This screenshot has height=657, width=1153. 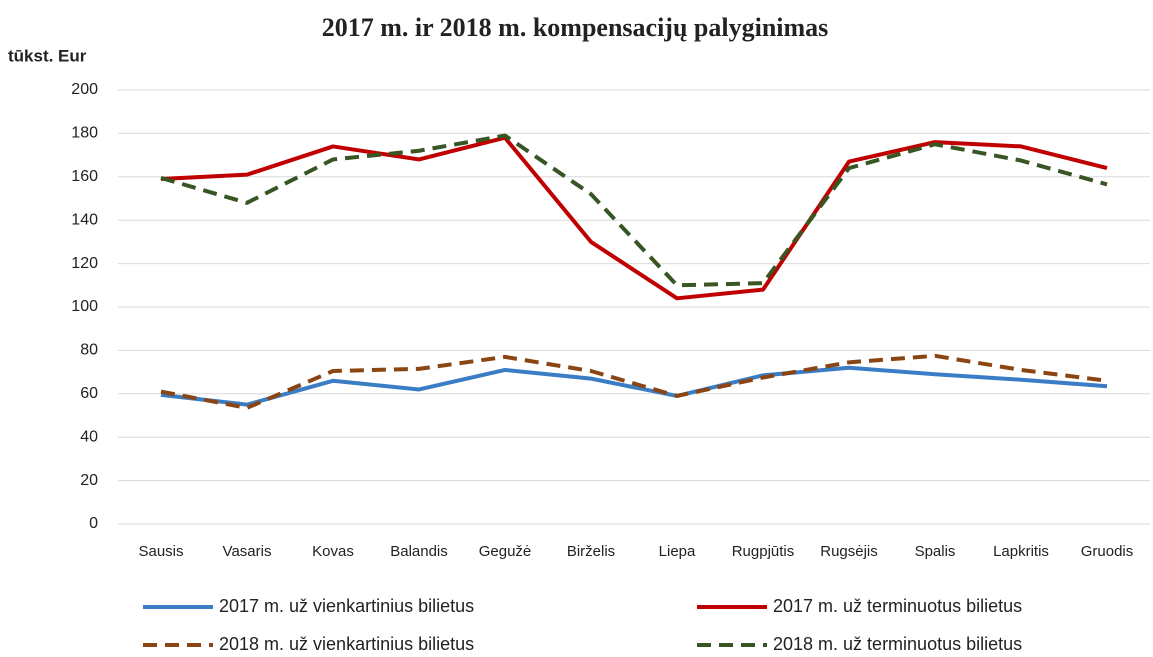 I want to click on y-axis-label: tūkst. Eur, so click(x=47, y=55).